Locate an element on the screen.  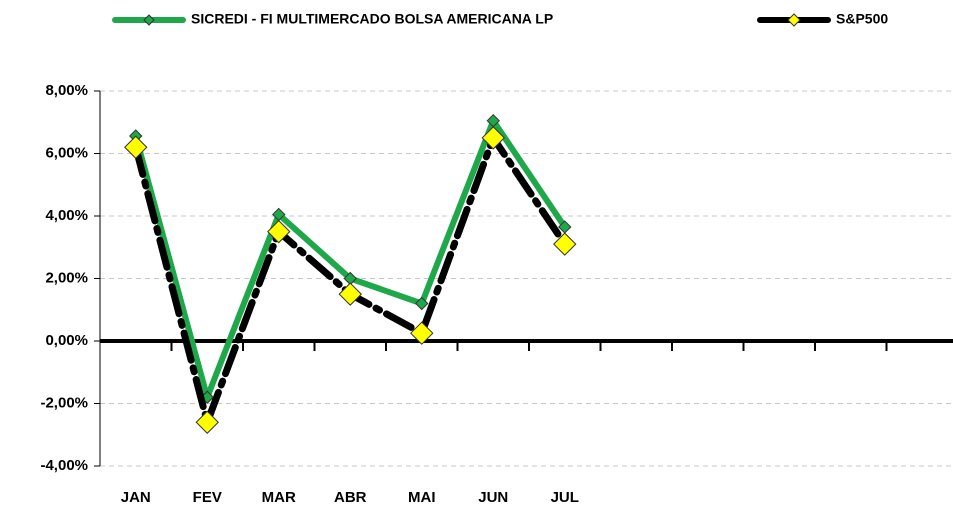
x-tick-label: JUN is located at coordinates (493, 497).